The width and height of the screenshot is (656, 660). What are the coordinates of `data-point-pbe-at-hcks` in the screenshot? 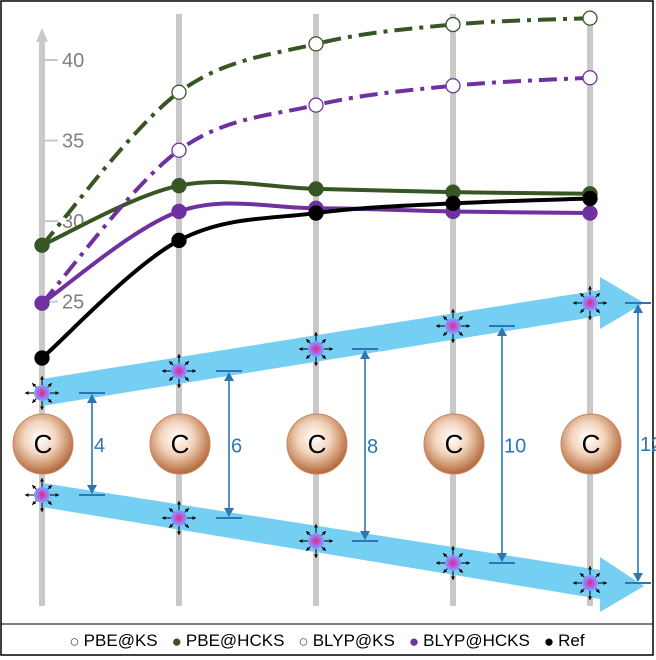 It's located at (42, 245).